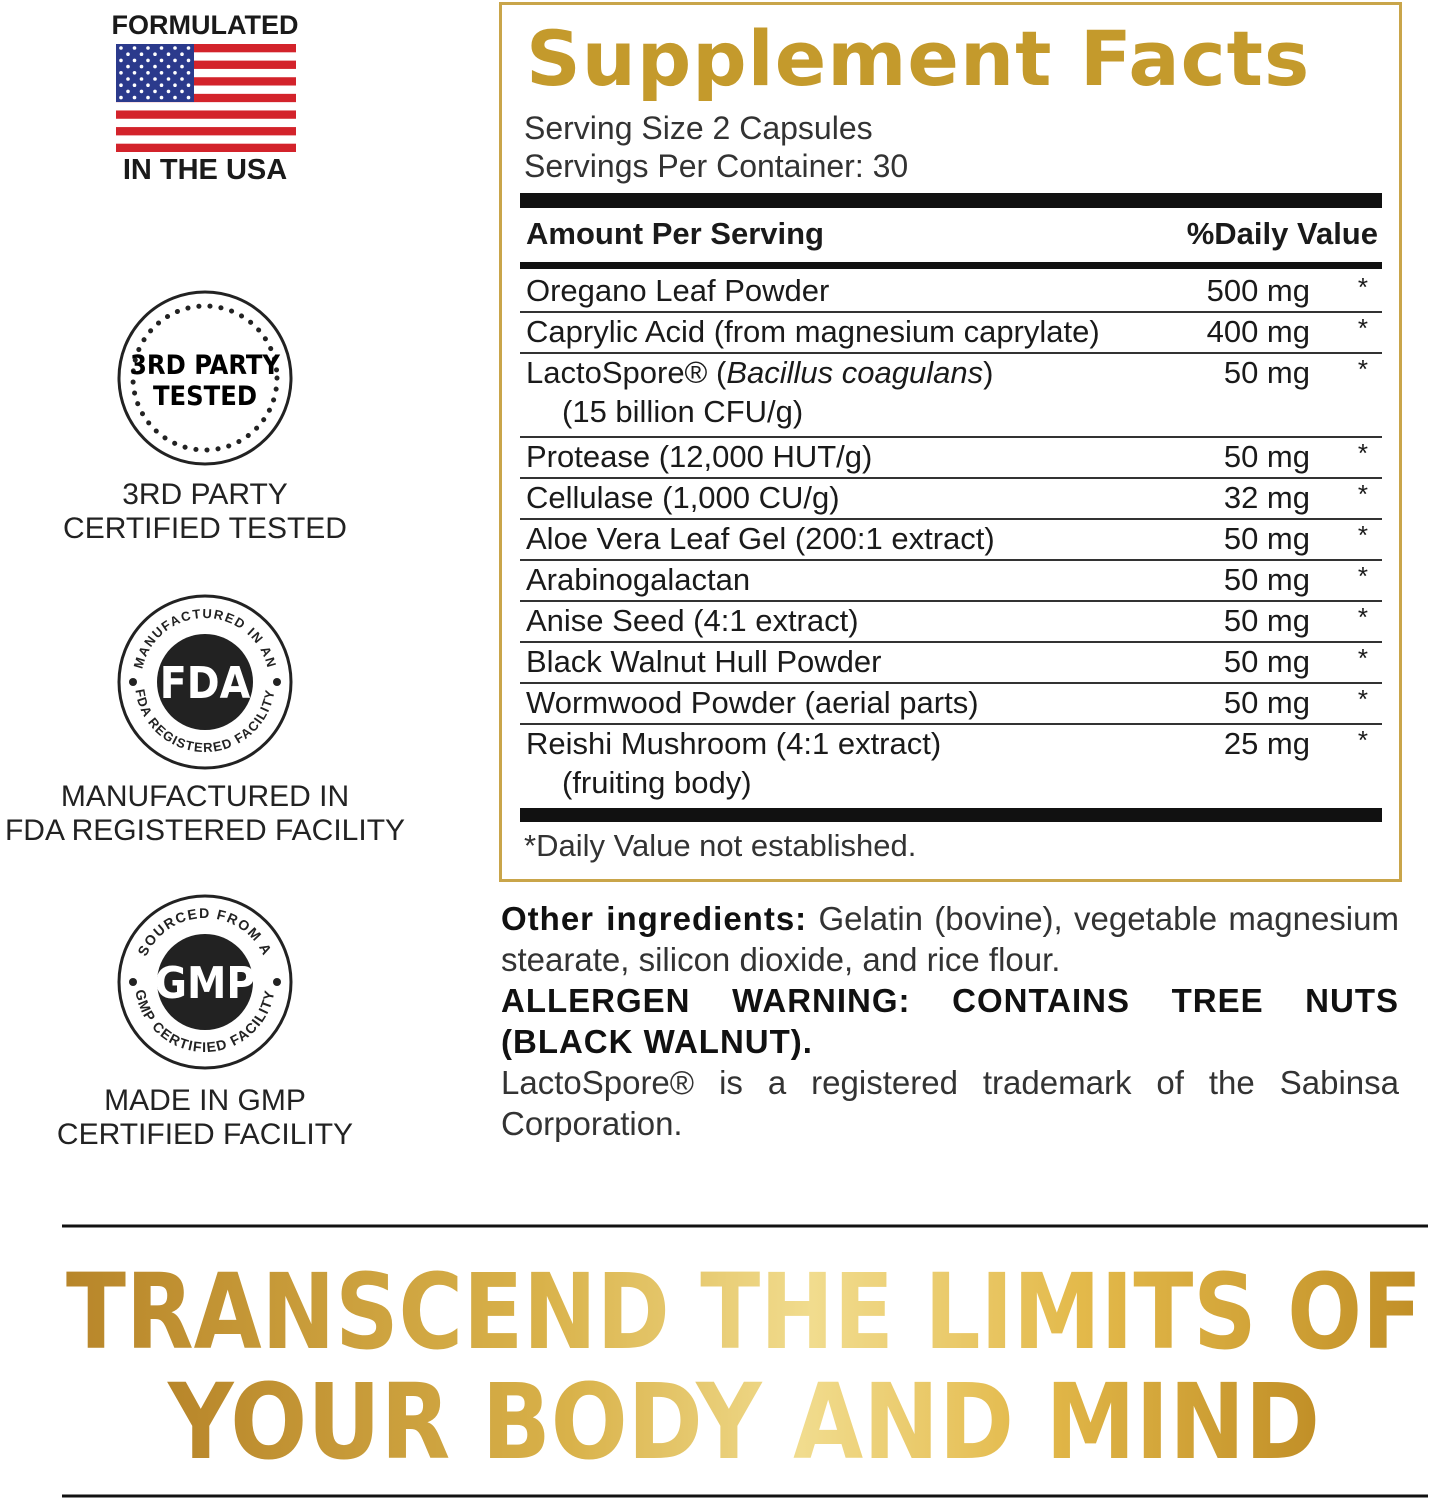 The height and width of the screenshot is (1500, 1430). What do you see at coordinates (675, 233) in the screenshot?
I see `amount-header: Amount Per Serving` at bounding box center [675, 233].